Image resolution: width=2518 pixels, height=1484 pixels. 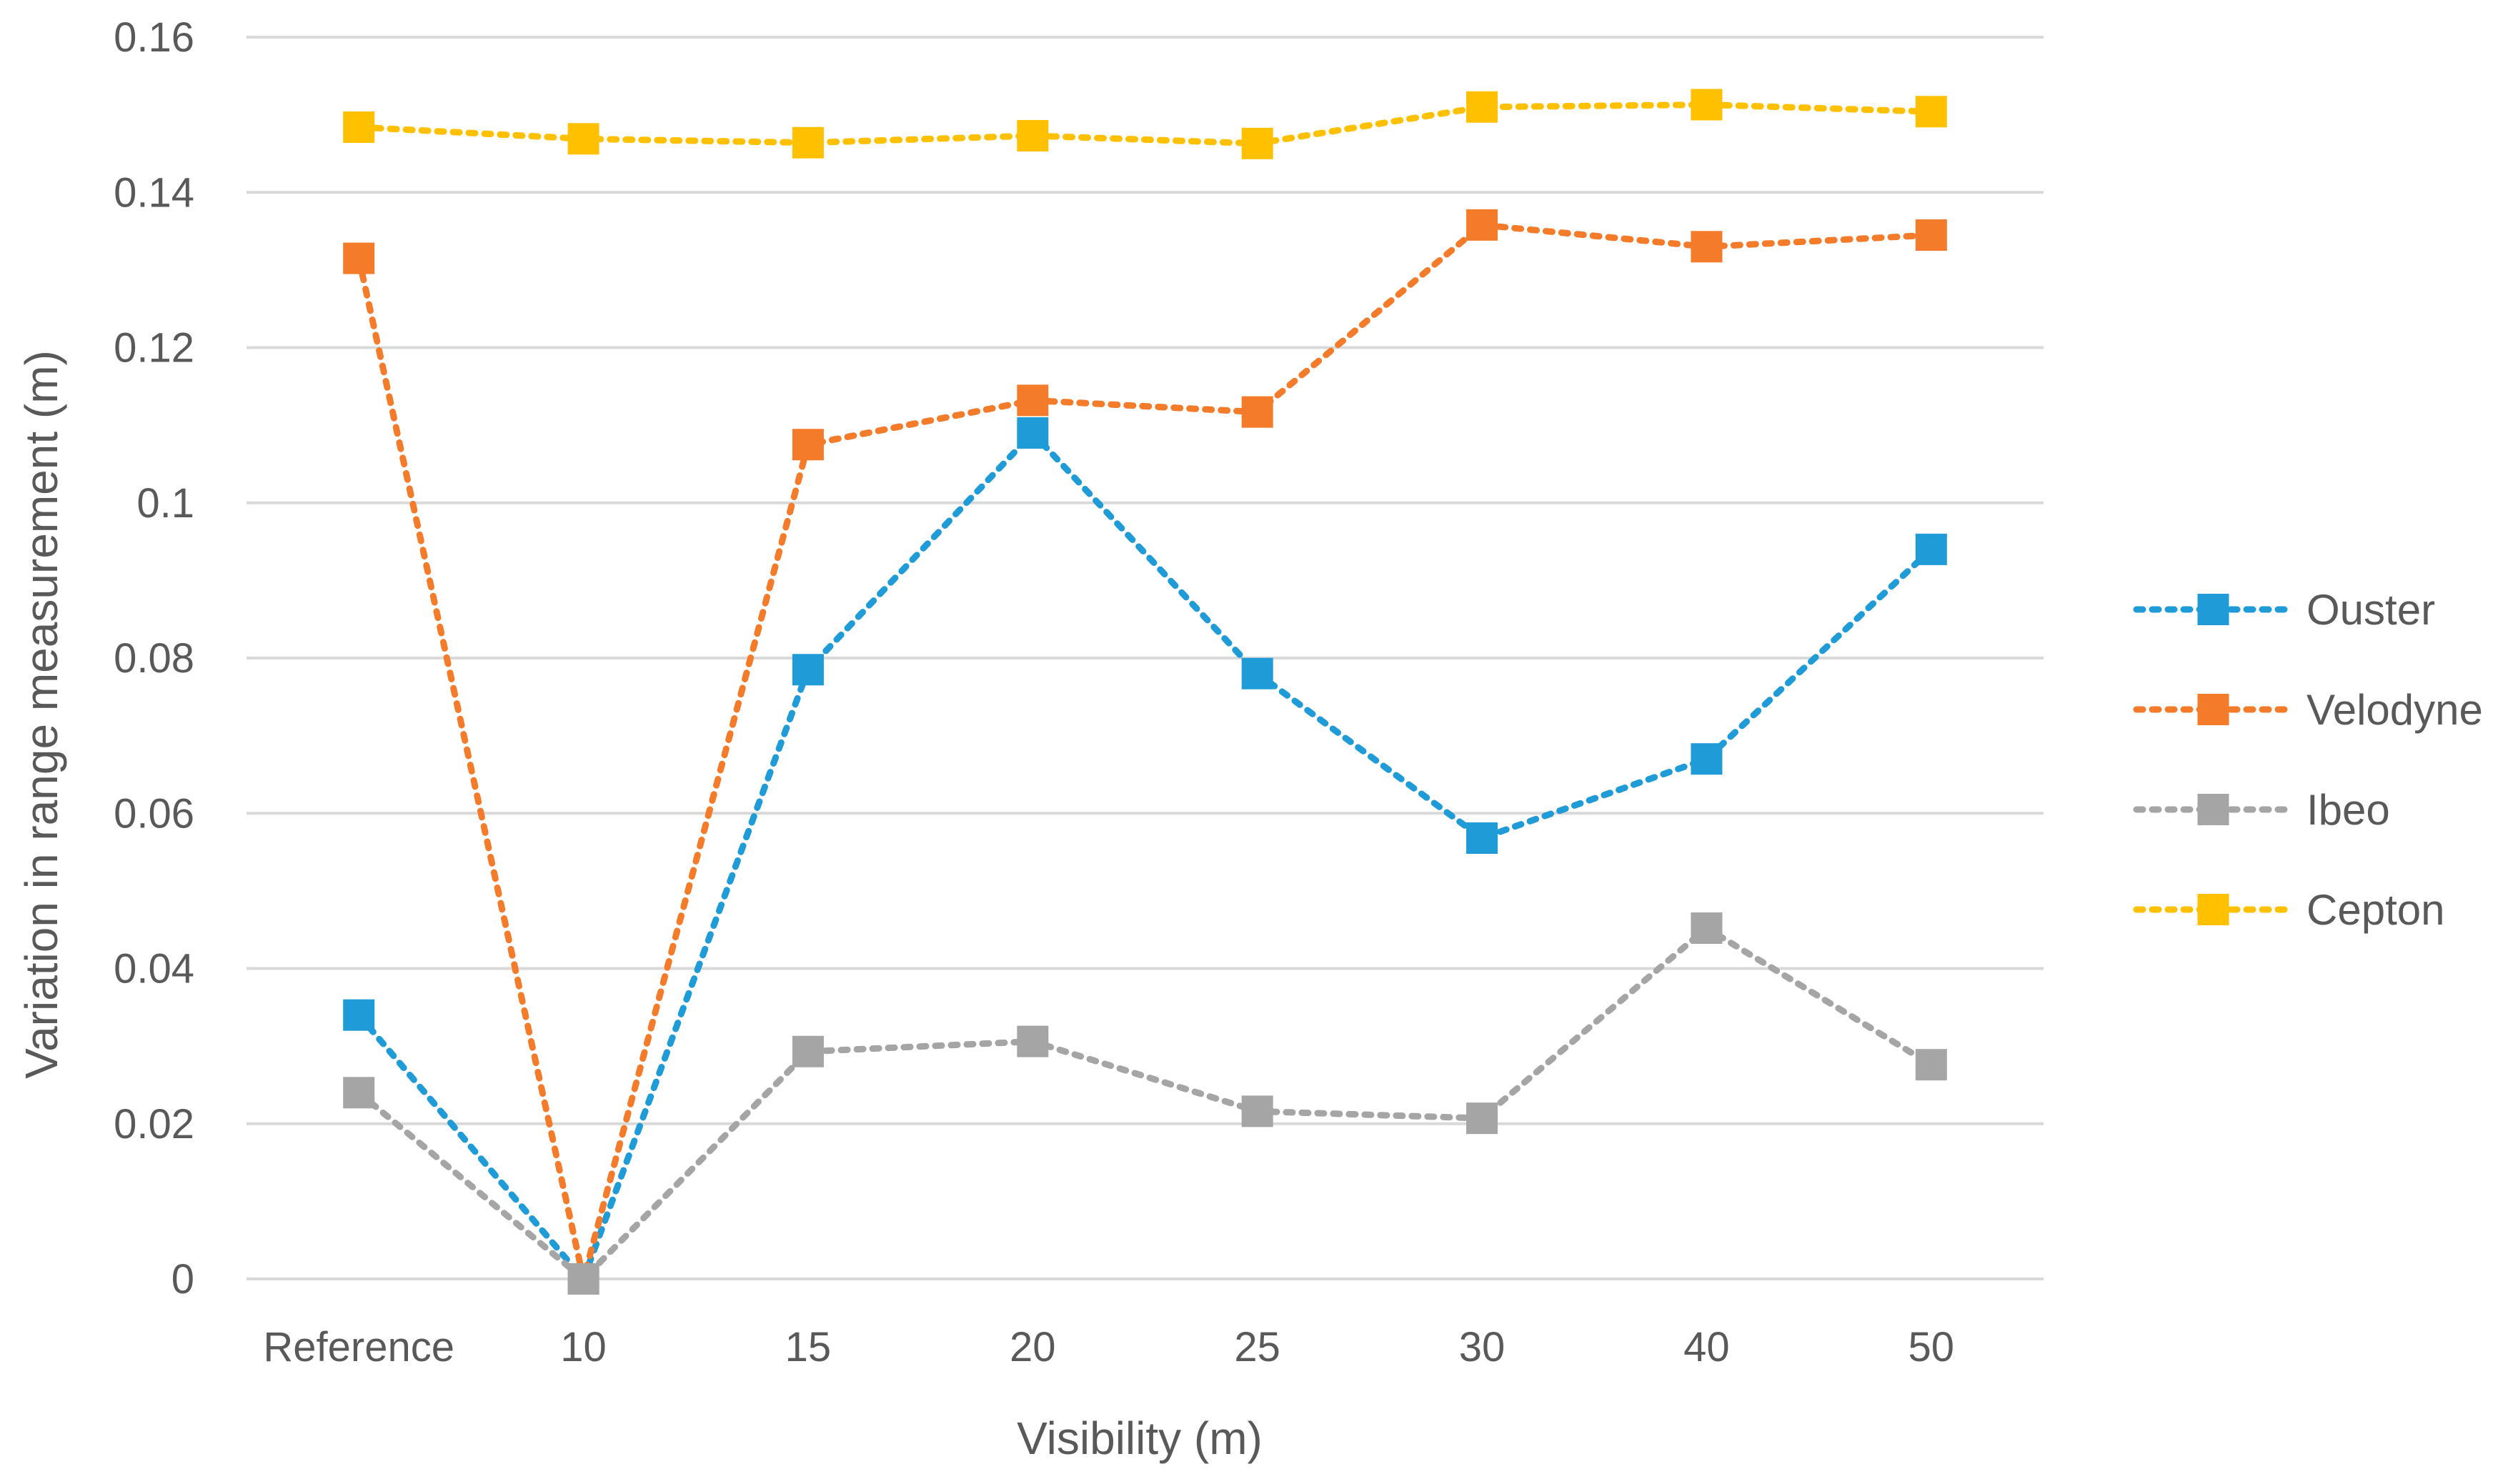 What do you see at coordinates (2375, 910) in the screenshot?
I see `legend-label: Cepton` at bounding box center [2375, 910].